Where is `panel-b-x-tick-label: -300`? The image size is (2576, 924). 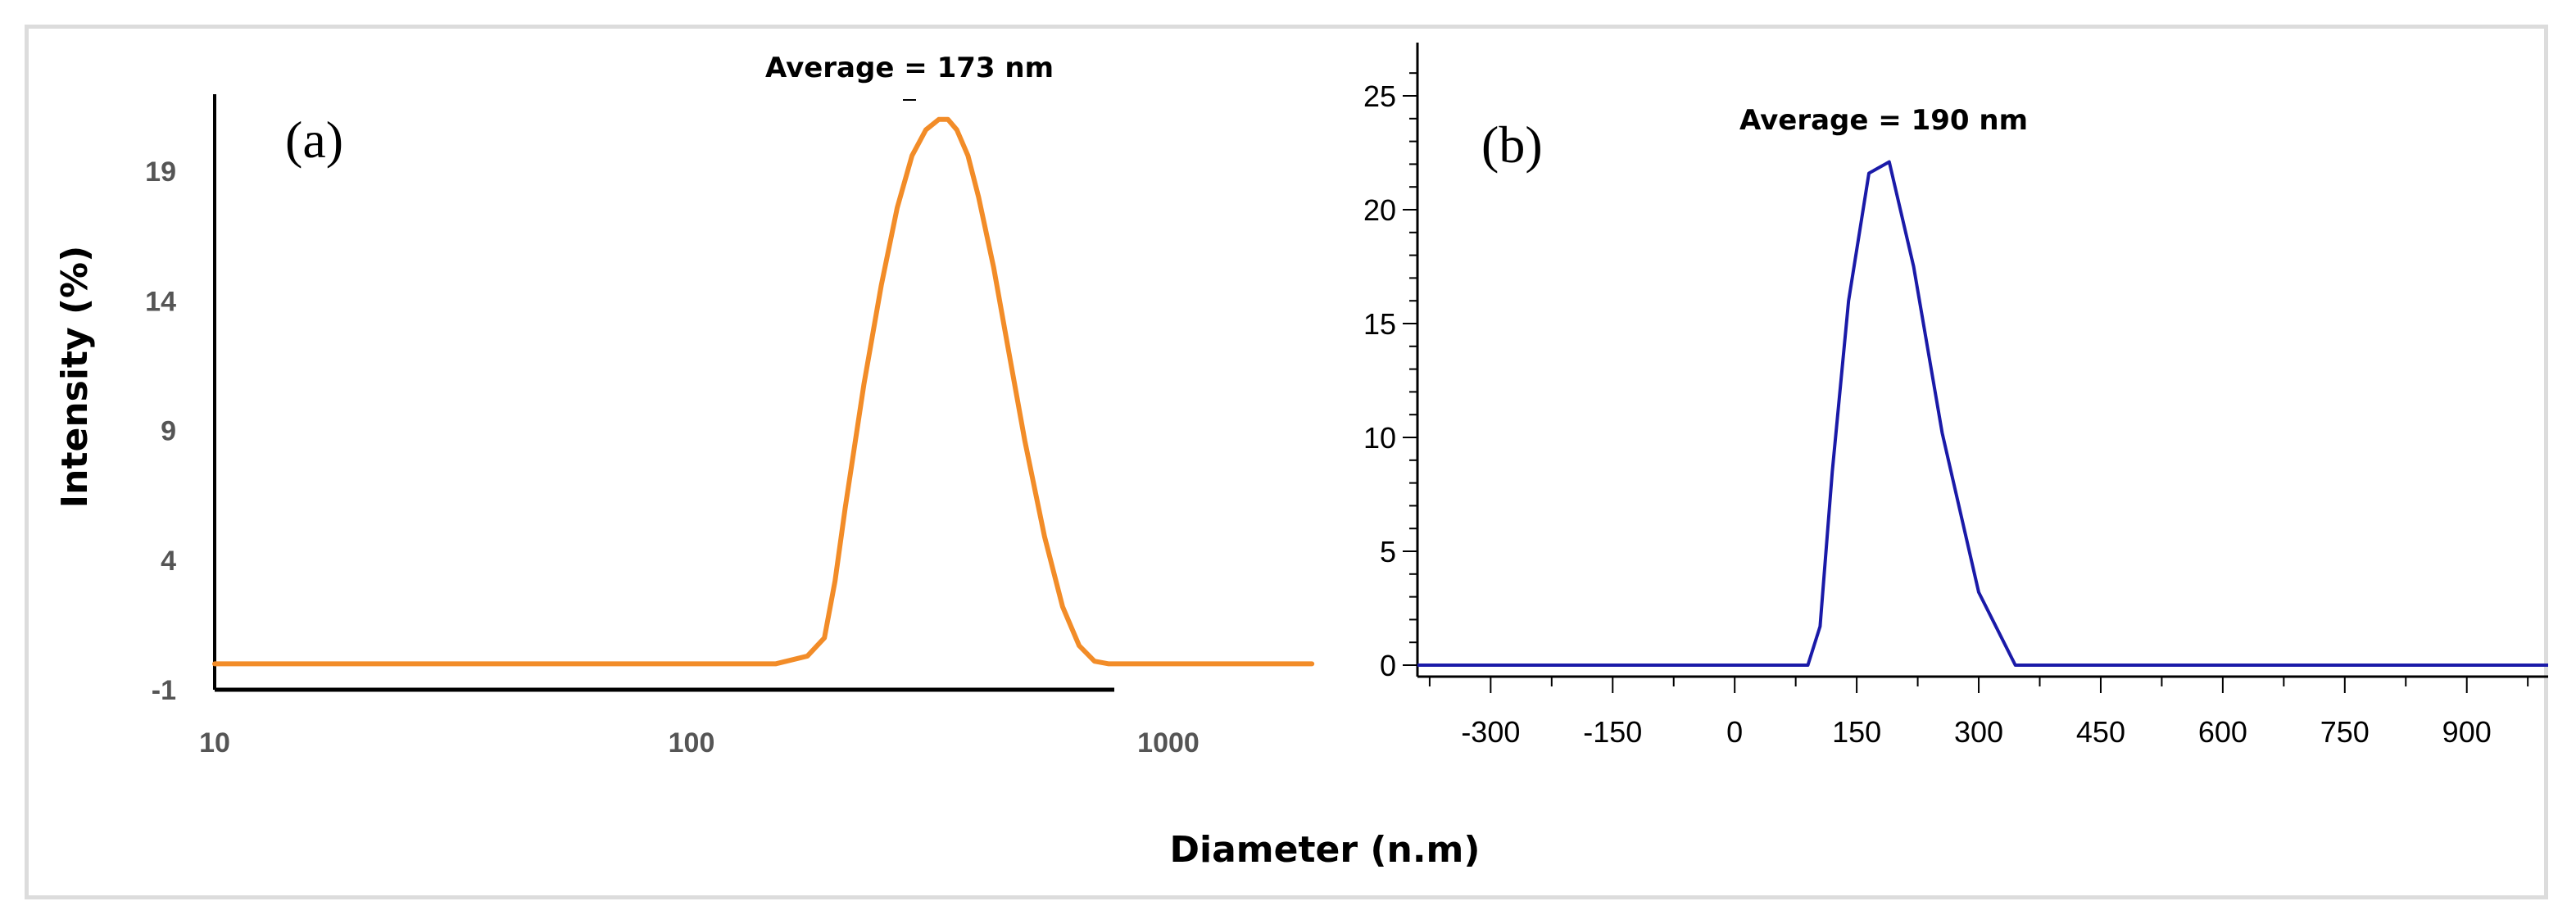 panel-b-x-tick-label: -300 is located at coordinates (1490, 732).